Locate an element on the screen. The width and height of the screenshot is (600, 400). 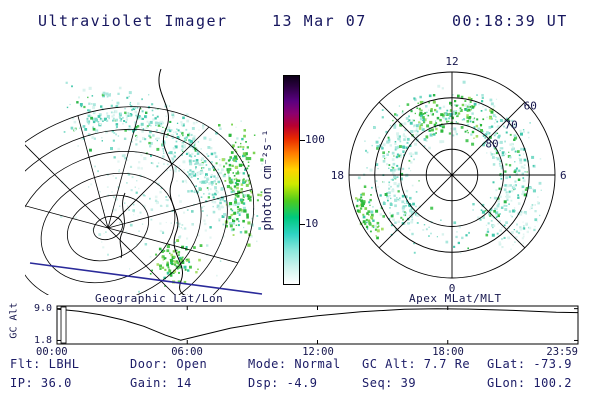
altitude-strip-chart is located at coordinates (317, 325).